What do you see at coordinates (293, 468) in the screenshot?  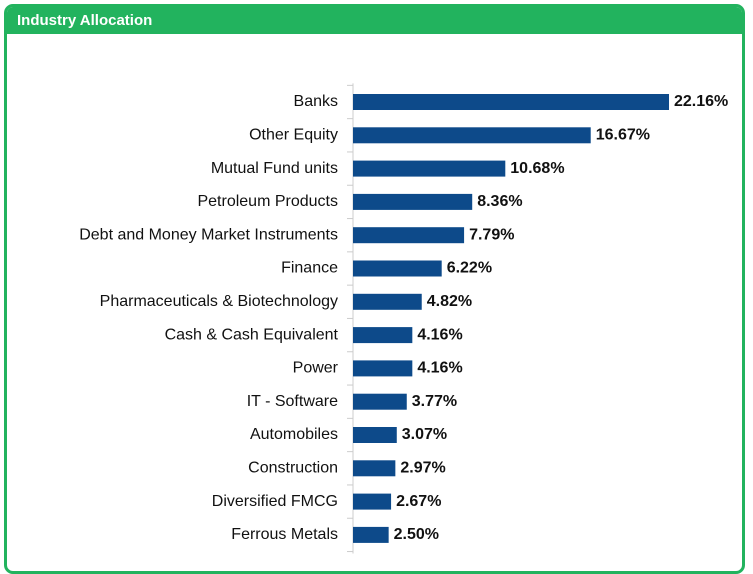 I see `category-label: Construction` at bounding box center [293, 468].